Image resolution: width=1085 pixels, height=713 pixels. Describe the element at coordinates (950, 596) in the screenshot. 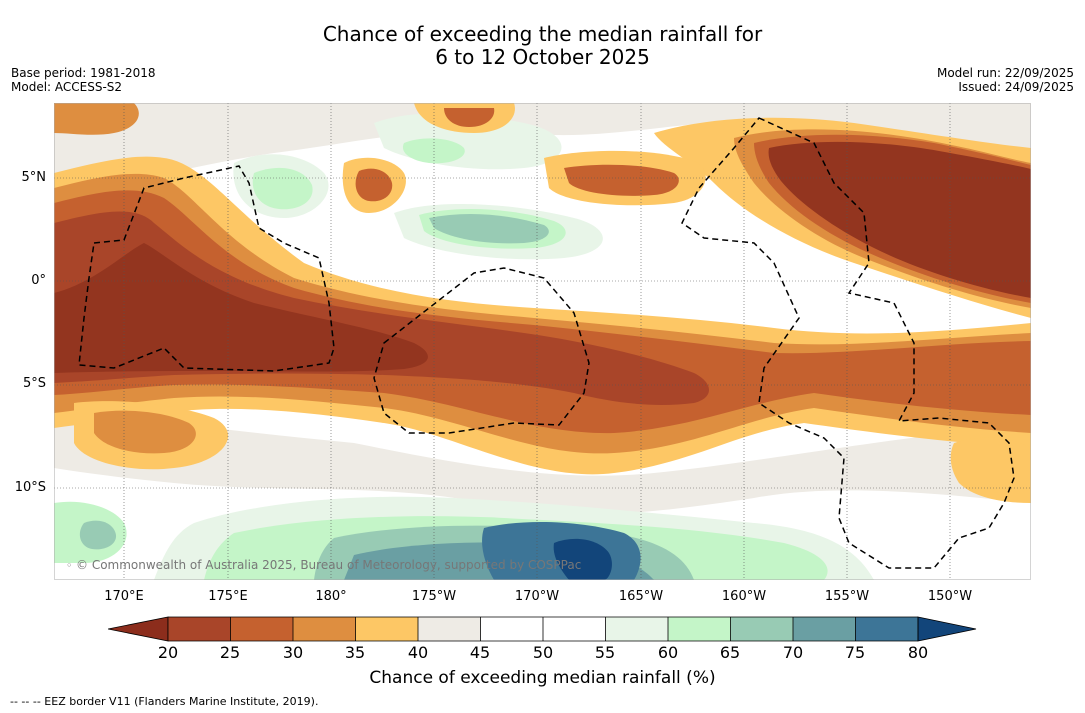

I see `lon-label-150w: 150°W` at that location.